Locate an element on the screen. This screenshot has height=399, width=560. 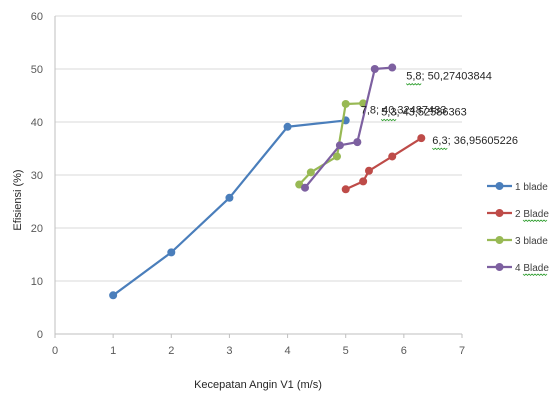
y-tick-label: 10 is located at coordinates (37, 282).